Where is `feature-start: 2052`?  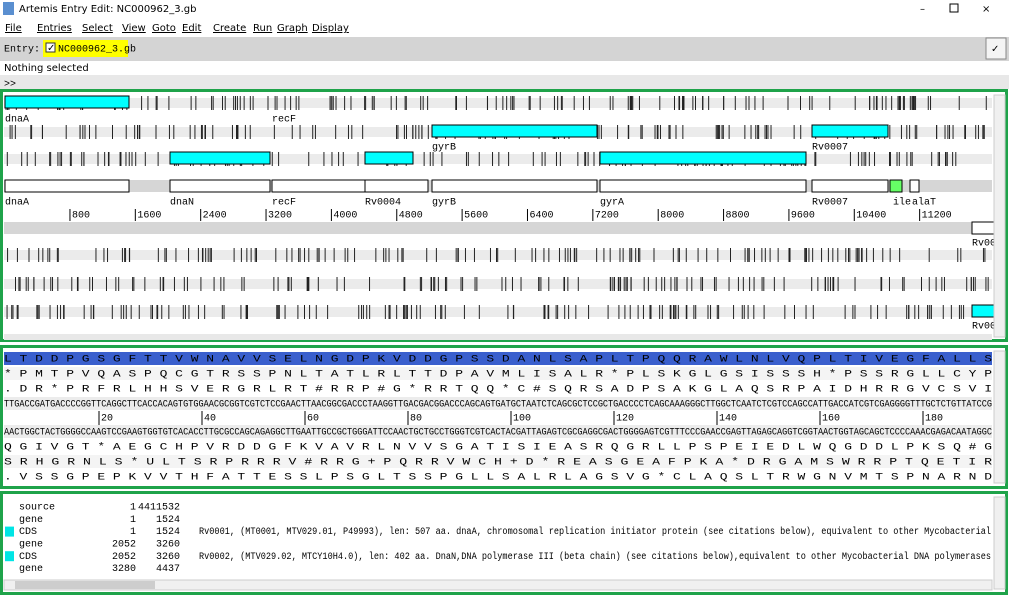
feature-start: 2052 is located at coordinates (124, 545).